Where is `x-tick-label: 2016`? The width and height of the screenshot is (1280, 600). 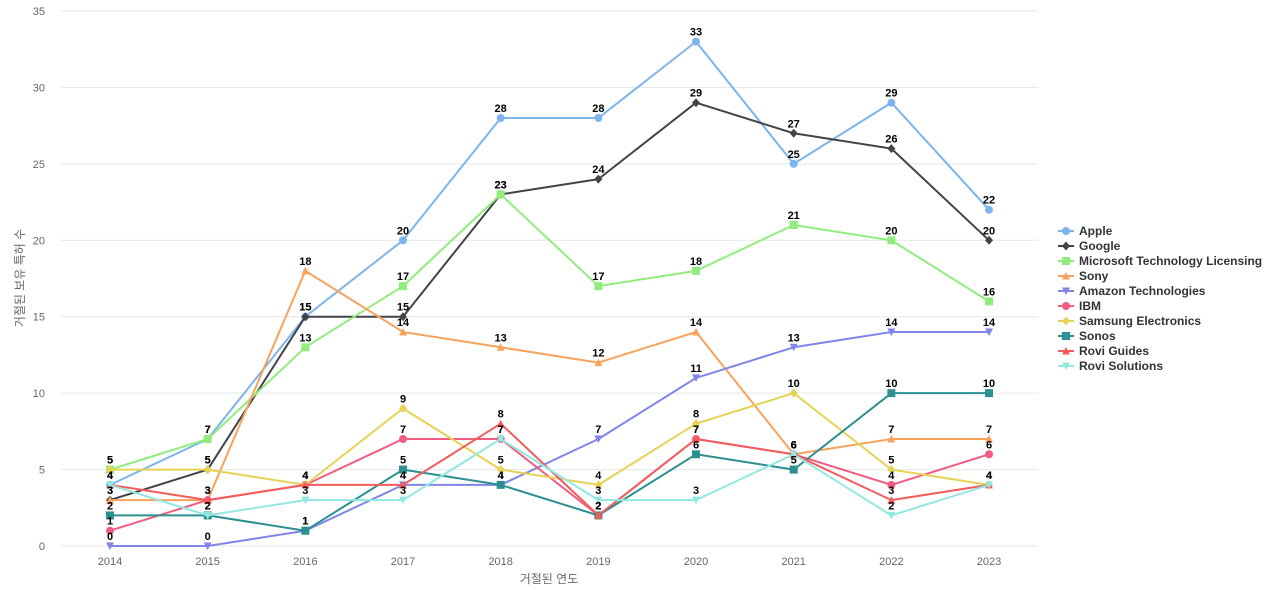 x-tick-label: 2016 is located at coordinates (305, 562).